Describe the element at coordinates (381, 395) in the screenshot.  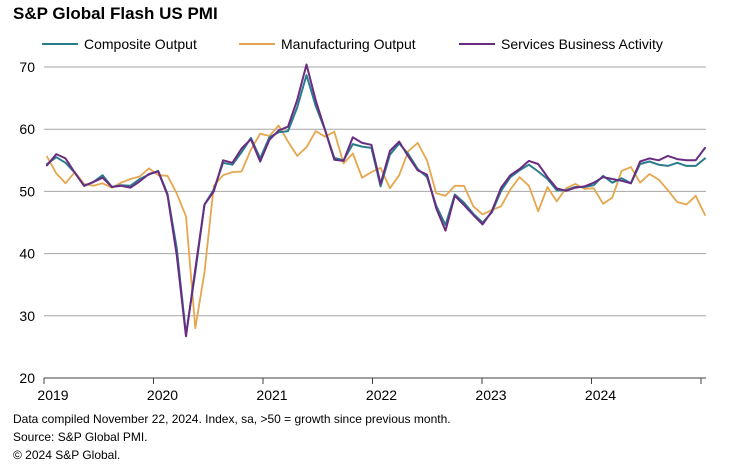
I see `x-tick-label-2022: 2022` at that location.